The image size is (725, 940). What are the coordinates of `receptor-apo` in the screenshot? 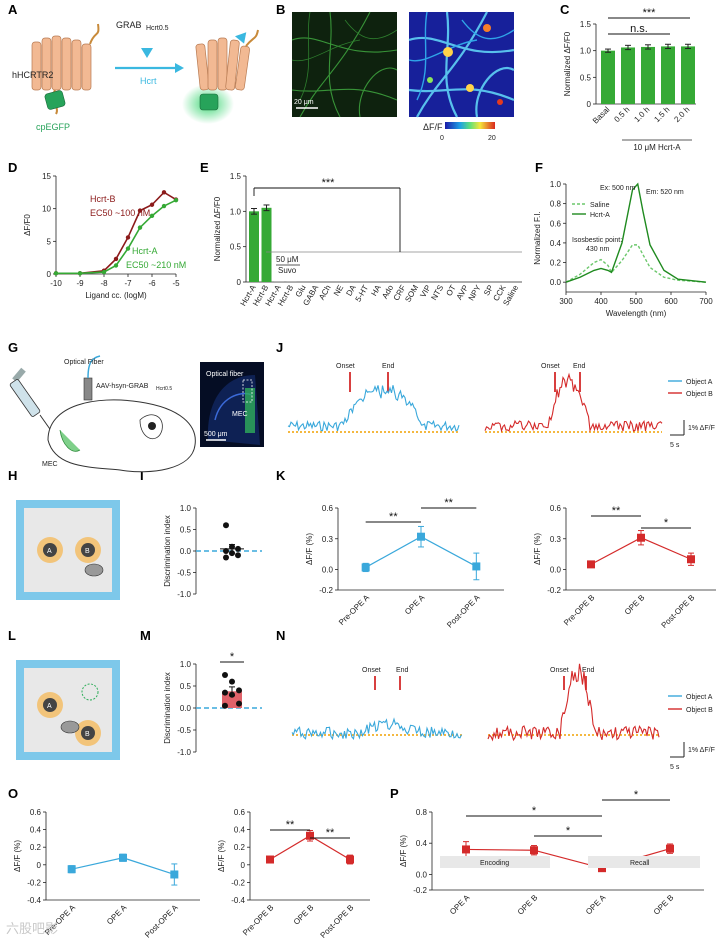 It's located at (65, 69).